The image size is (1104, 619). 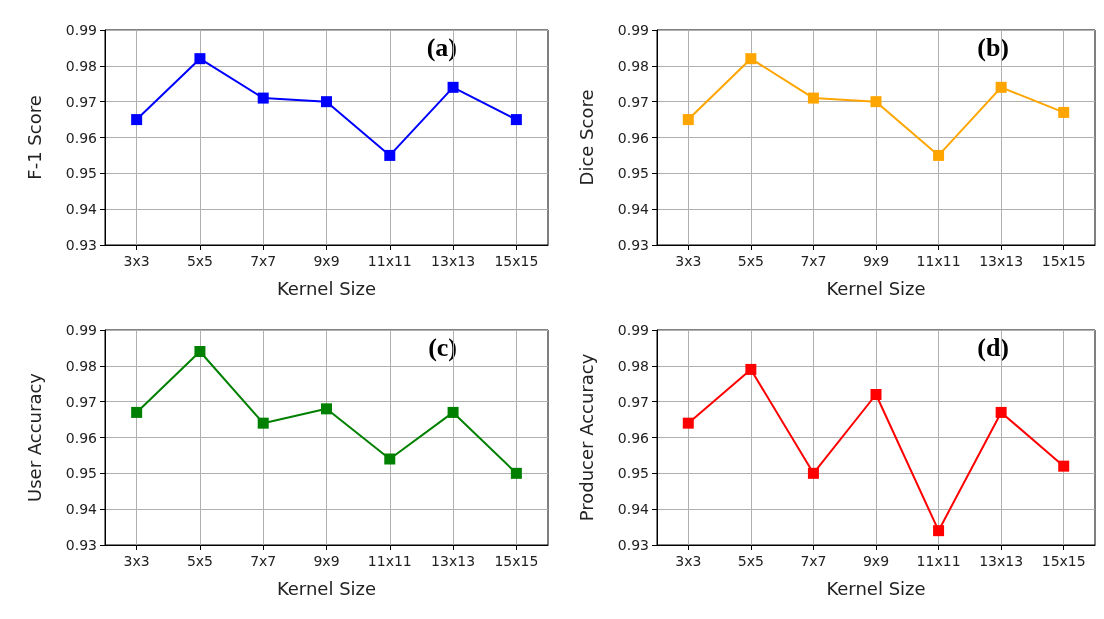 What do you see at coordinates (34, 137) in the screenshot?
I see `y-axis-title: F-1 Score` at bounding box center [34, 137].